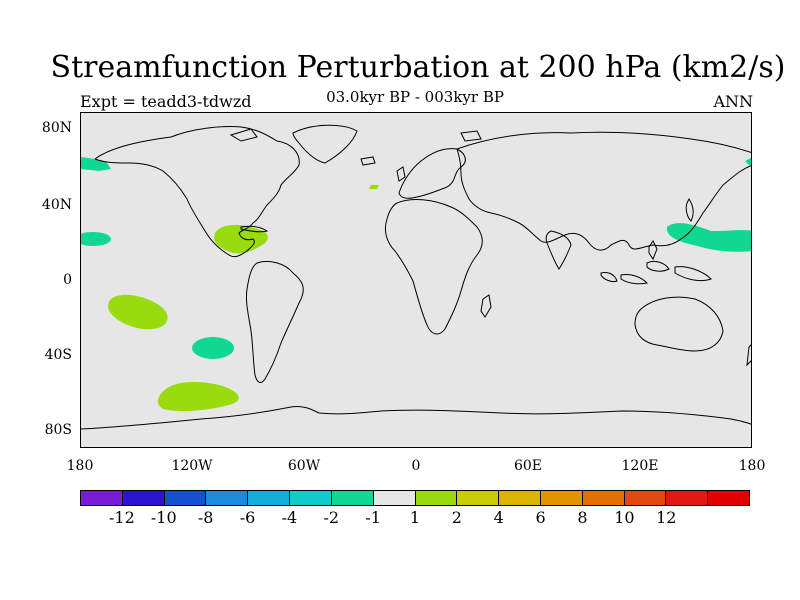 This screenshot has width=800, height=600. What do you see at coordinates (58, 355) in the screenshot?
I see `lat-label-40s: 40S` at bounding box center [58, 355].